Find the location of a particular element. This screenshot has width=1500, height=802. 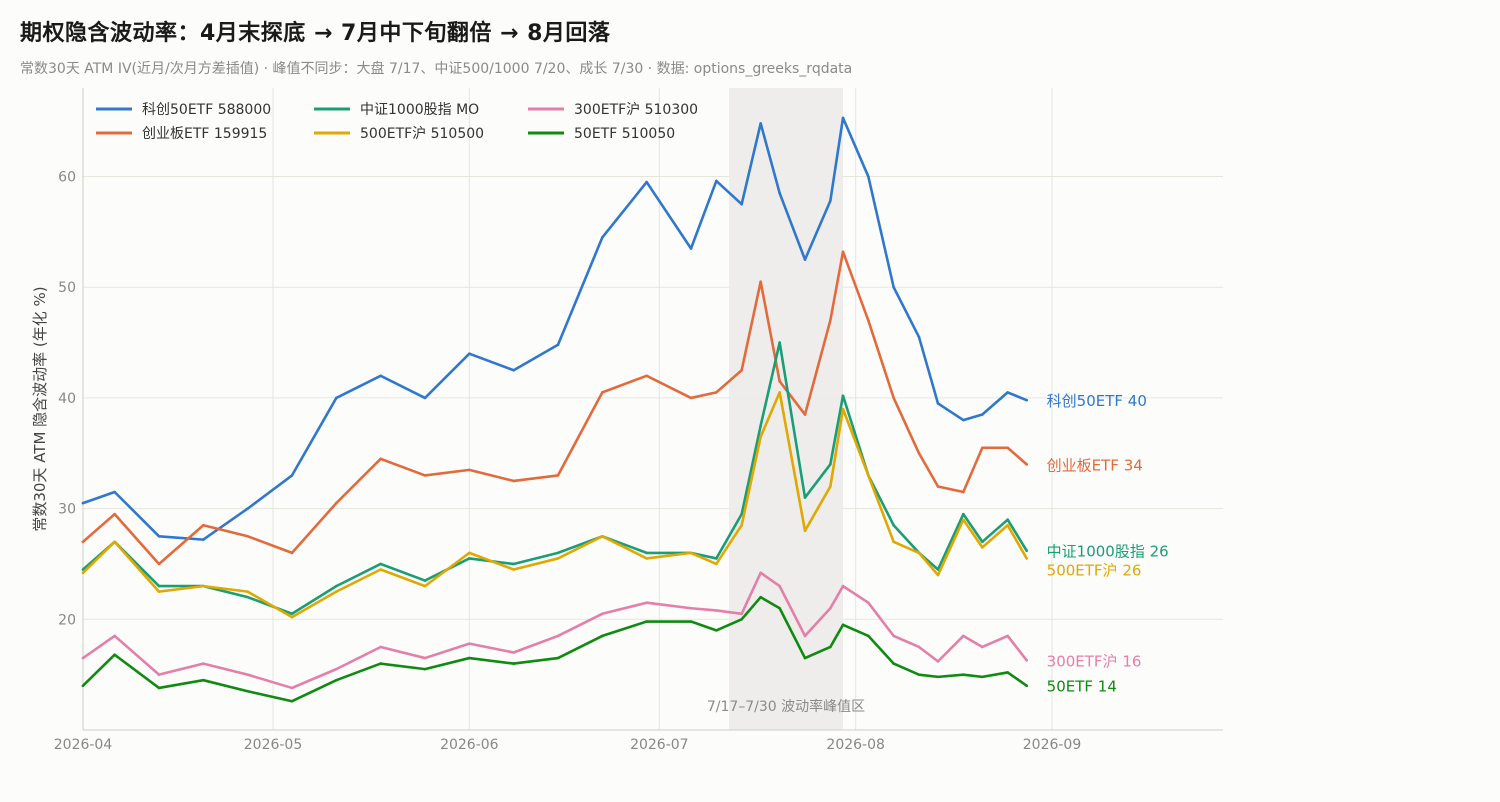

series-line is located at coordinates (554, 649).